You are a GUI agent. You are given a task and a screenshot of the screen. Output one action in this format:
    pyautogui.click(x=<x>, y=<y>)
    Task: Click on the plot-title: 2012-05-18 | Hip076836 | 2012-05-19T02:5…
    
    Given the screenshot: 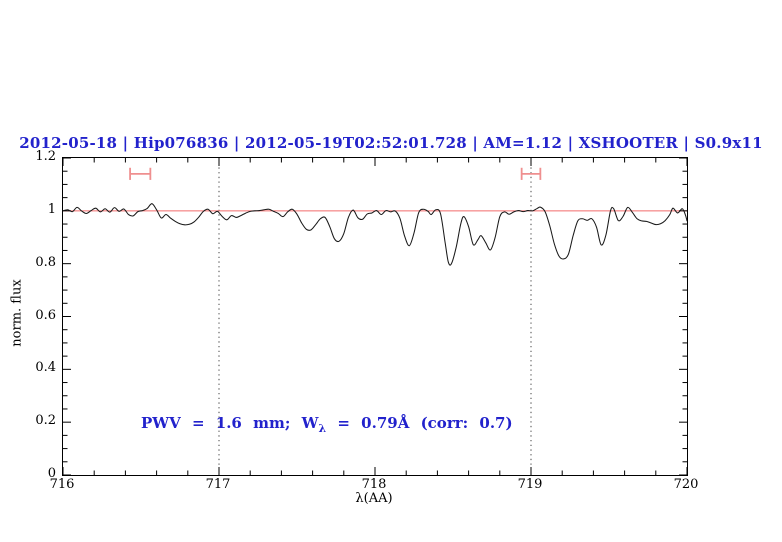 What is the action you would take?
    pyautogui.click(x=391, y=143)
    